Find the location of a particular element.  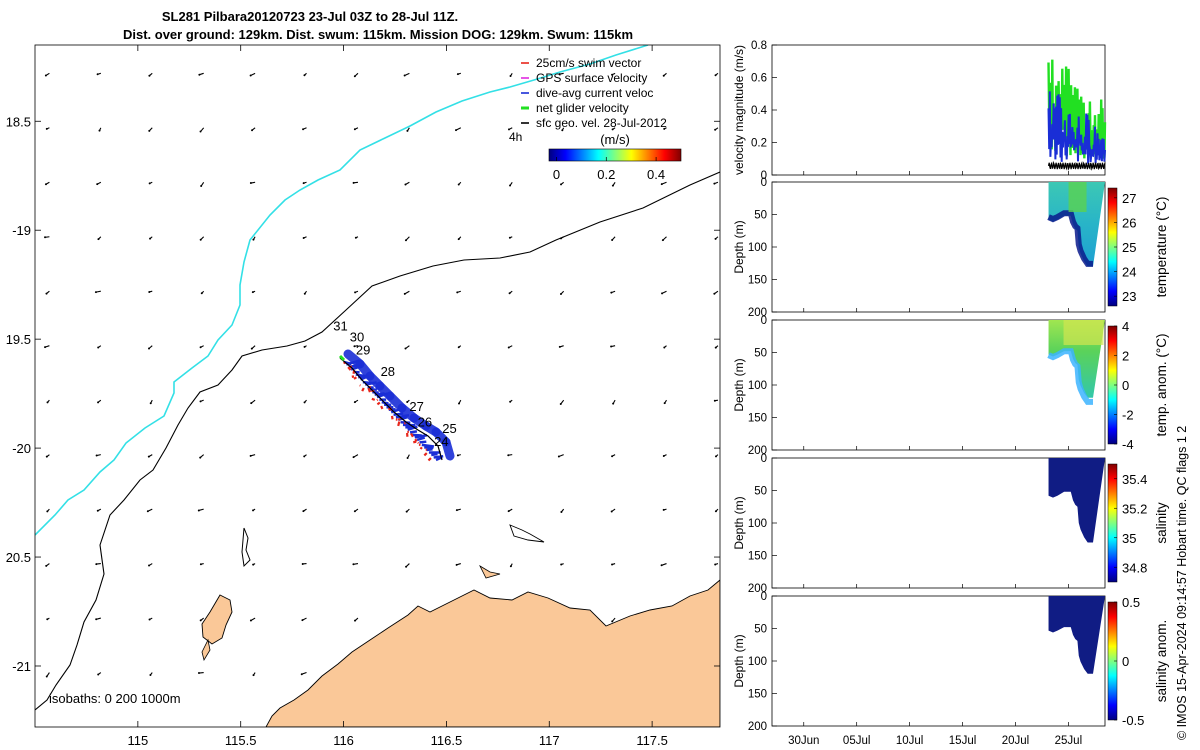

day-label: 25 is located at coordinates (449, 428).